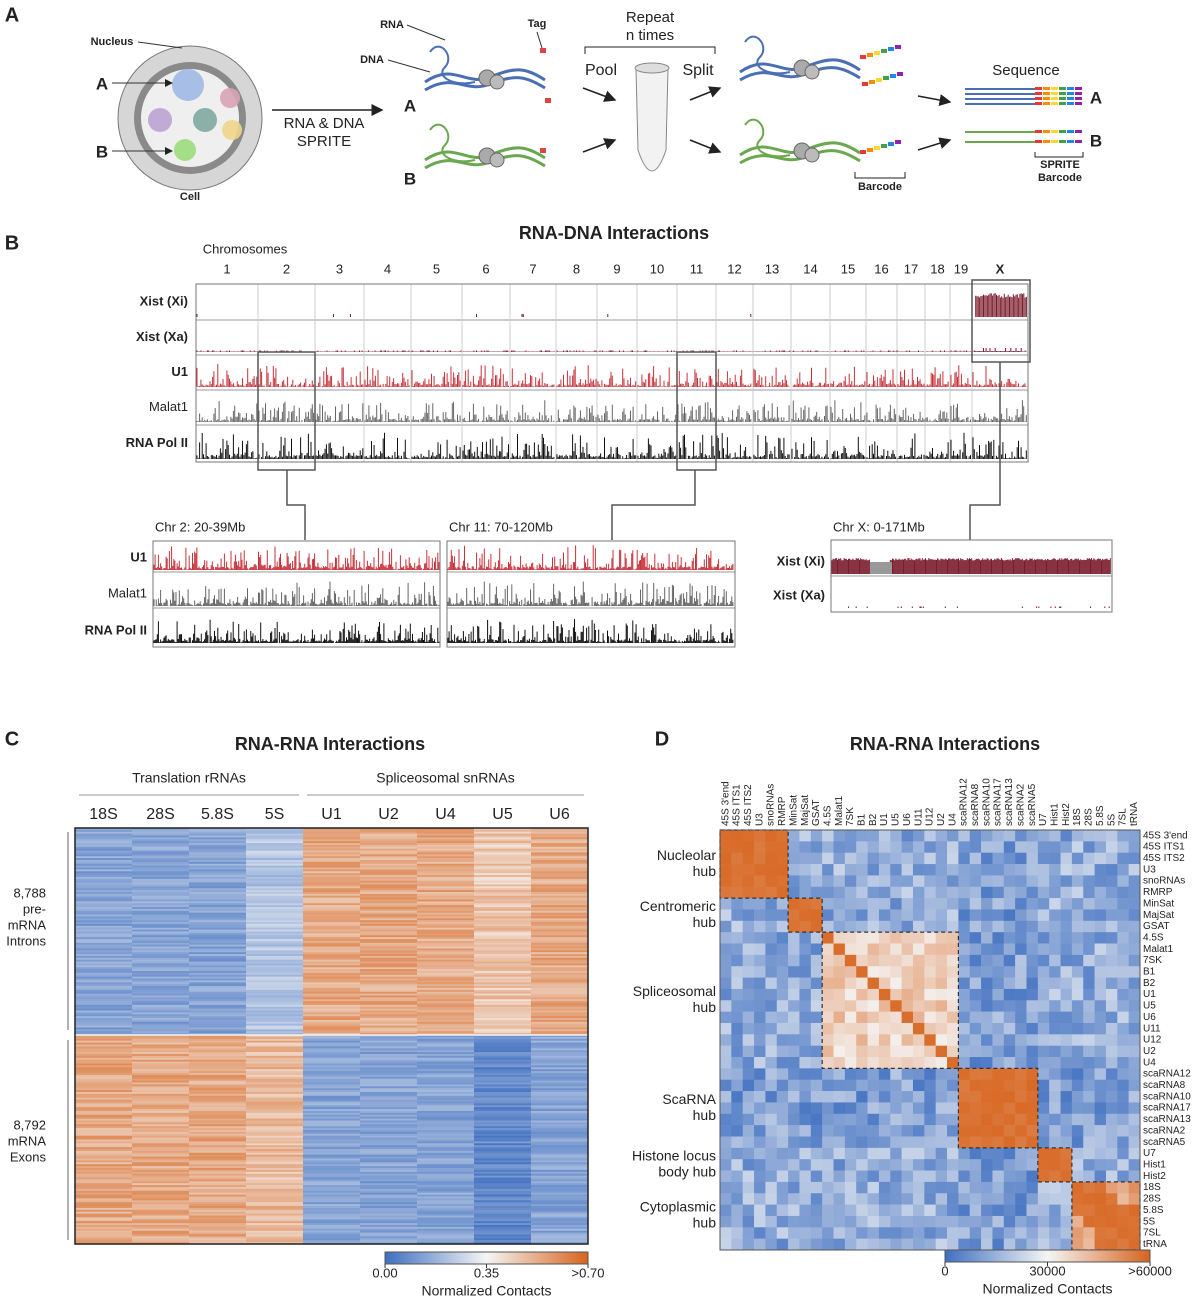 The height and width of the screenshot is (1302, 1200). I want to click on row-label: tRNA, so click(1155, 1244).